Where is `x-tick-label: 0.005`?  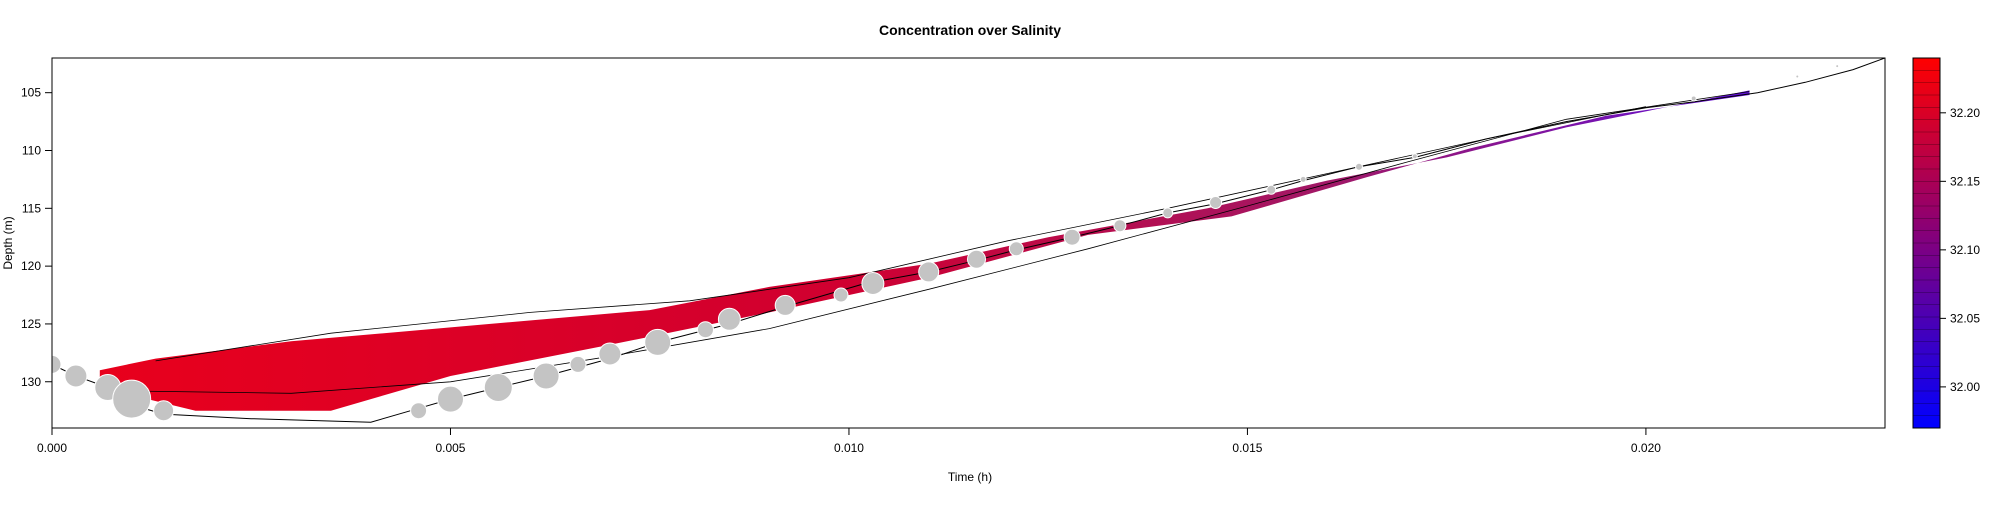
x-tick-label: 0.005 is located at coordinates (450, 448).